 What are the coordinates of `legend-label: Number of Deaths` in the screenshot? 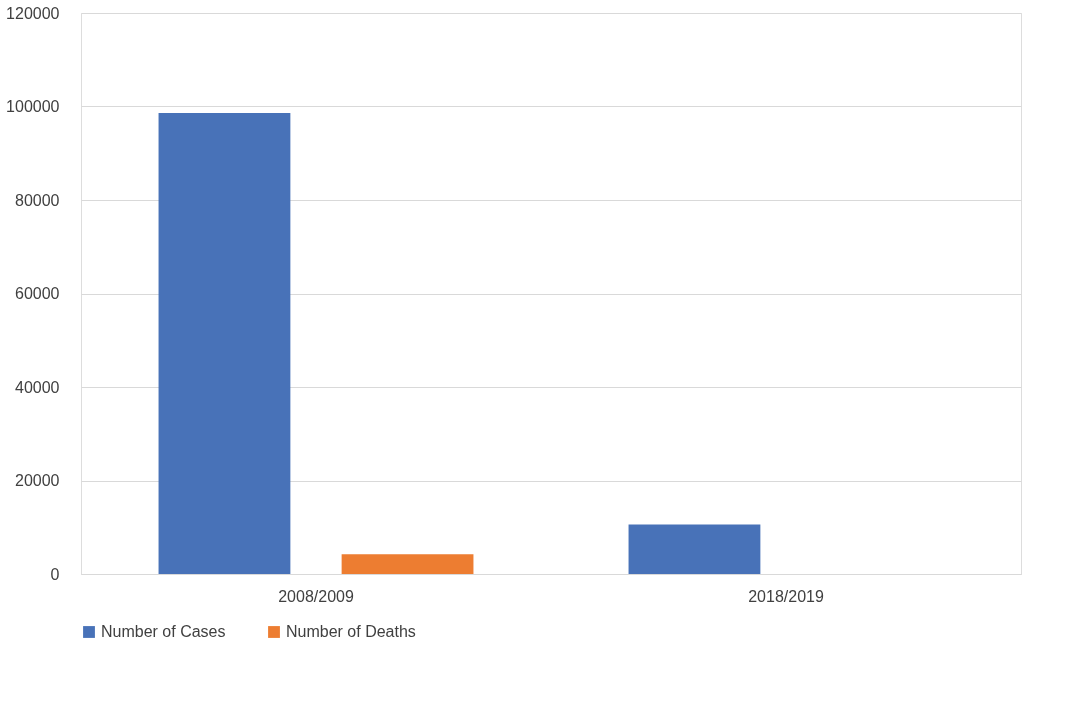 It's located at (351, 631).